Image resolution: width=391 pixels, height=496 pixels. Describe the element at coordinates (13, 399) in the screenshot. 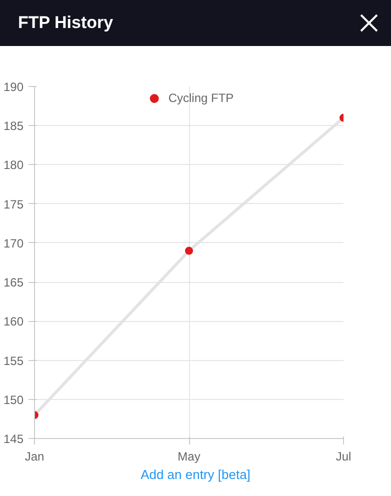

I see `y-tick-label: 150` at that location.